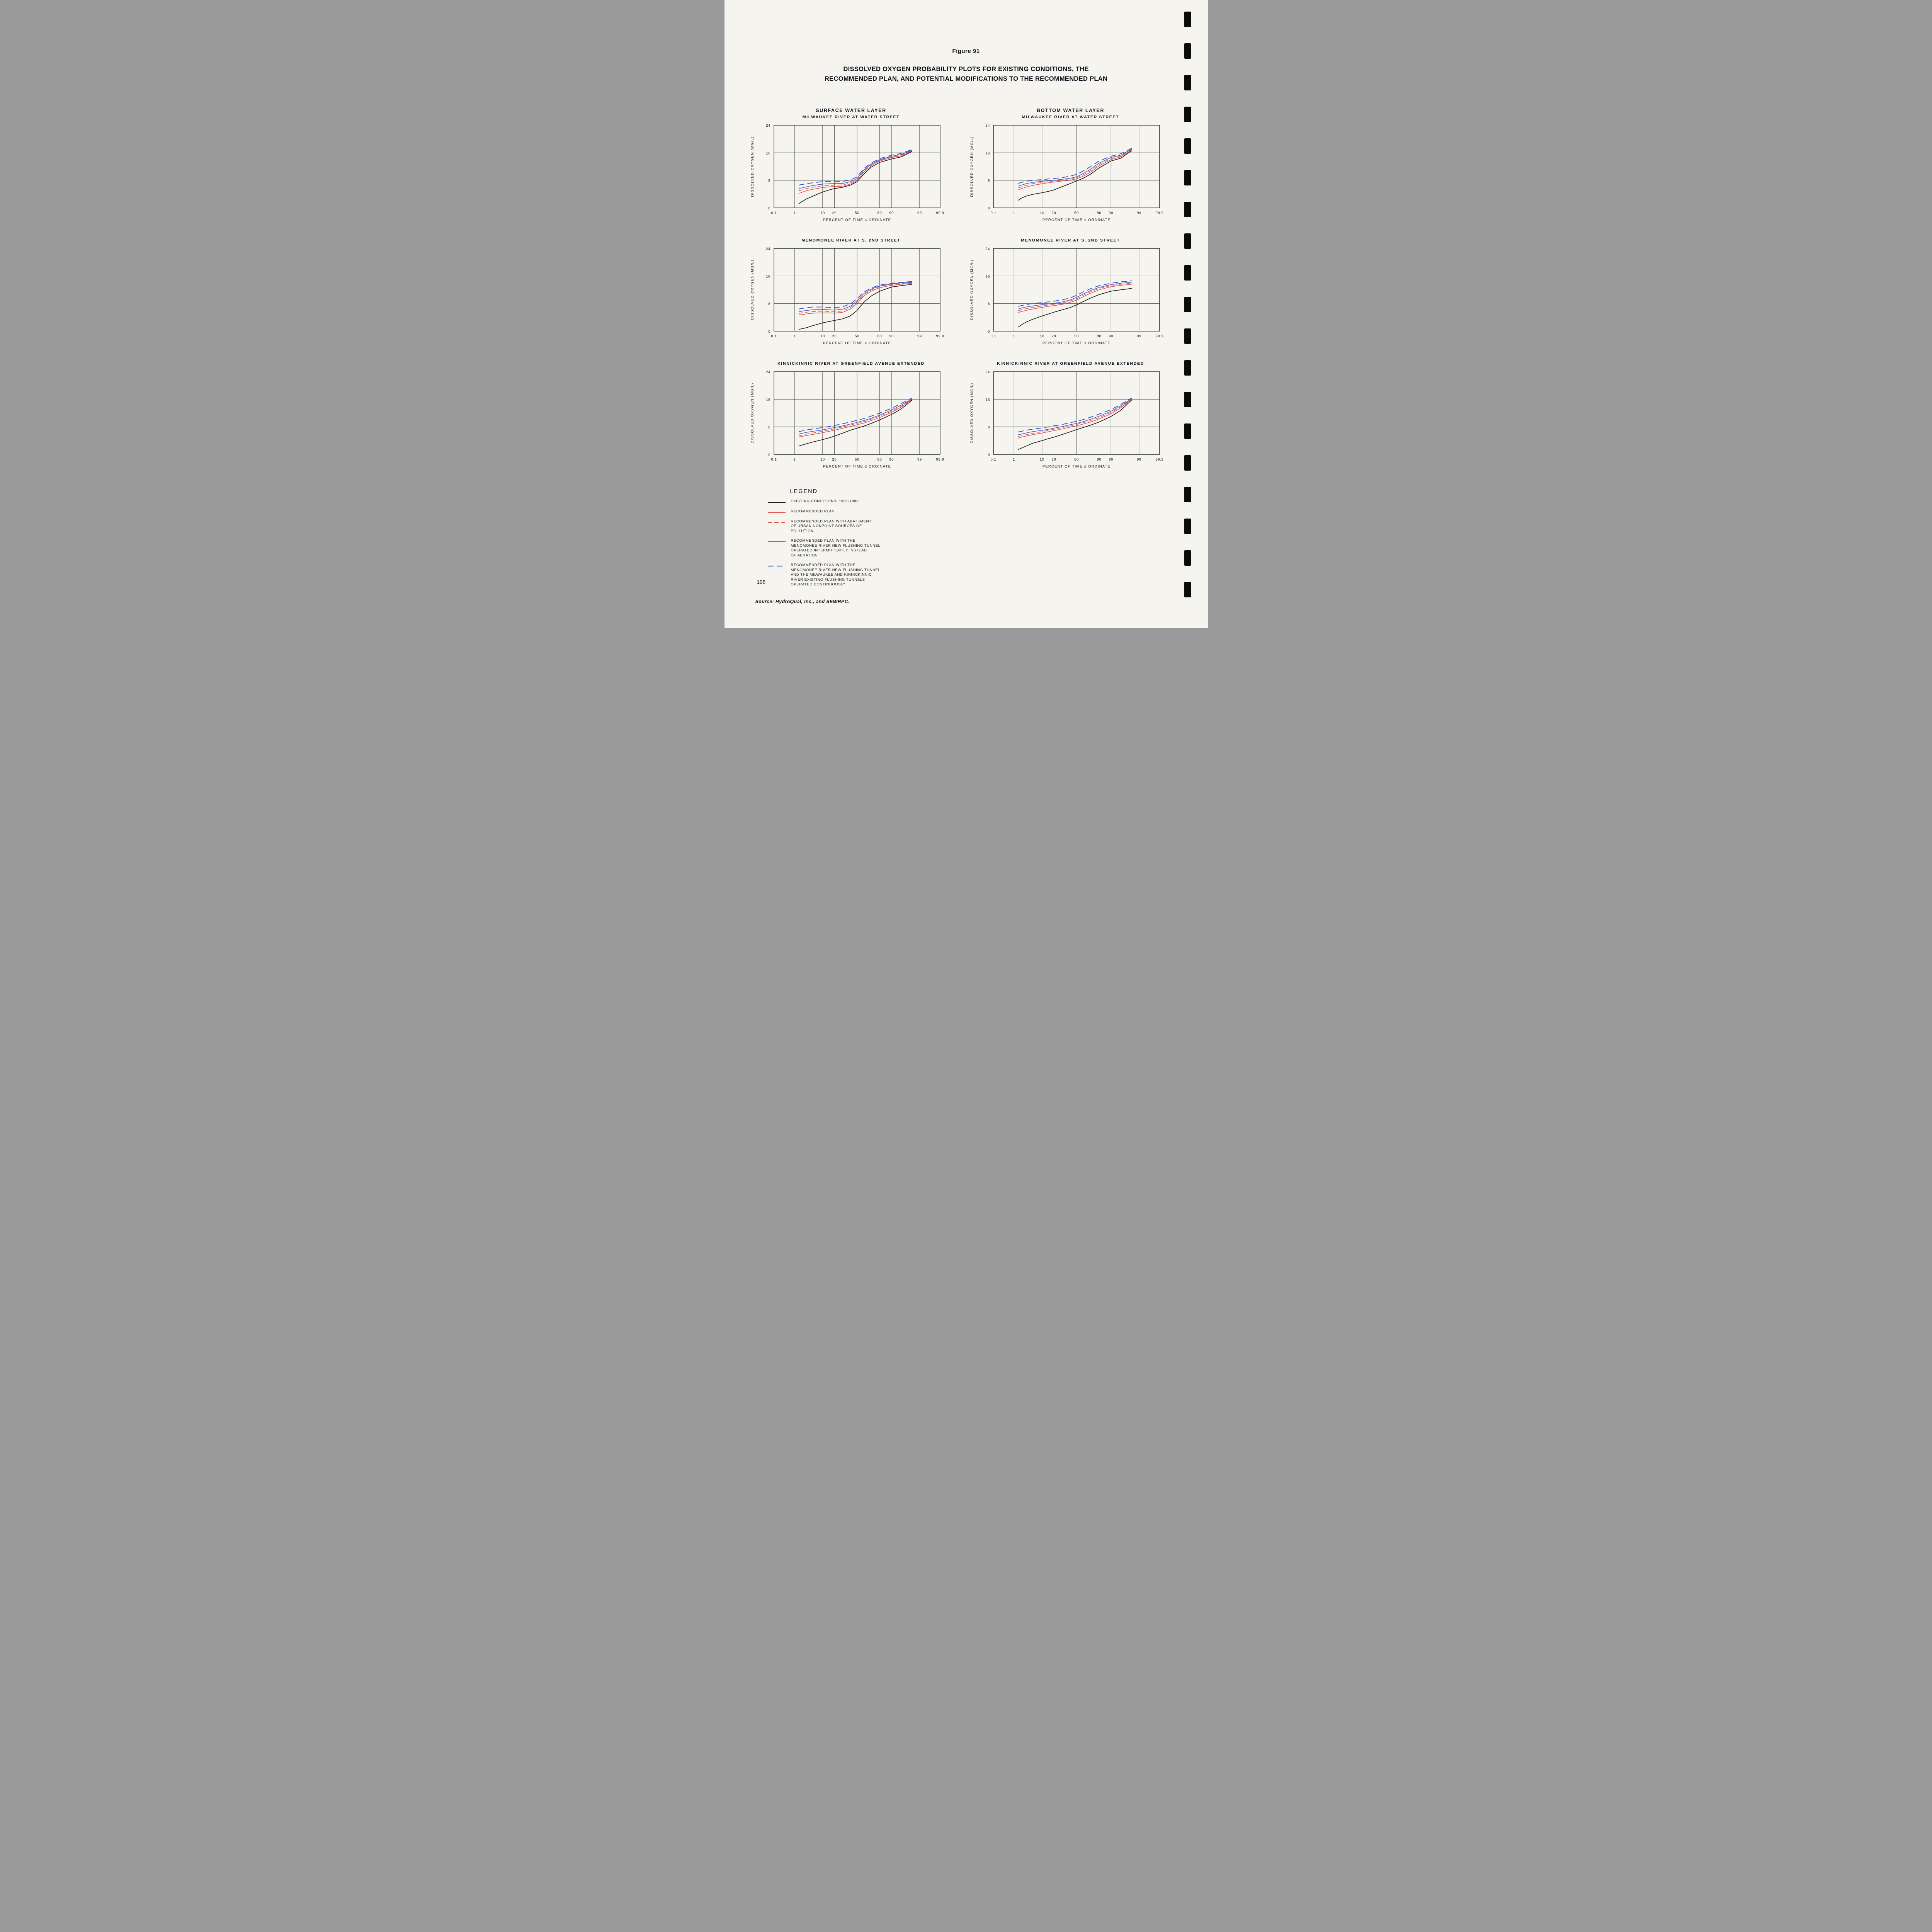 The height and width of the screenshot is (1932, 1932). What do you see at coordinates (966, 51) in the screenshot?
I see `figure-label: Figure 91` at bounding box center [966, 51].